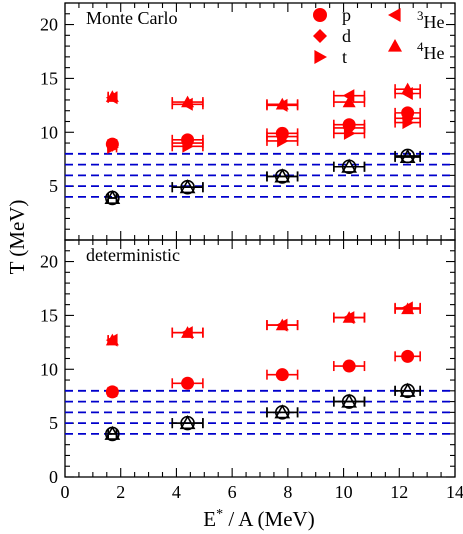 Image resolution: width=463 pixels, height=534 pixels. What do you see at coordinates (219, 514) in the screenshot?
I see `x-axis-title-sup: *` at bounding box center [219, 514].